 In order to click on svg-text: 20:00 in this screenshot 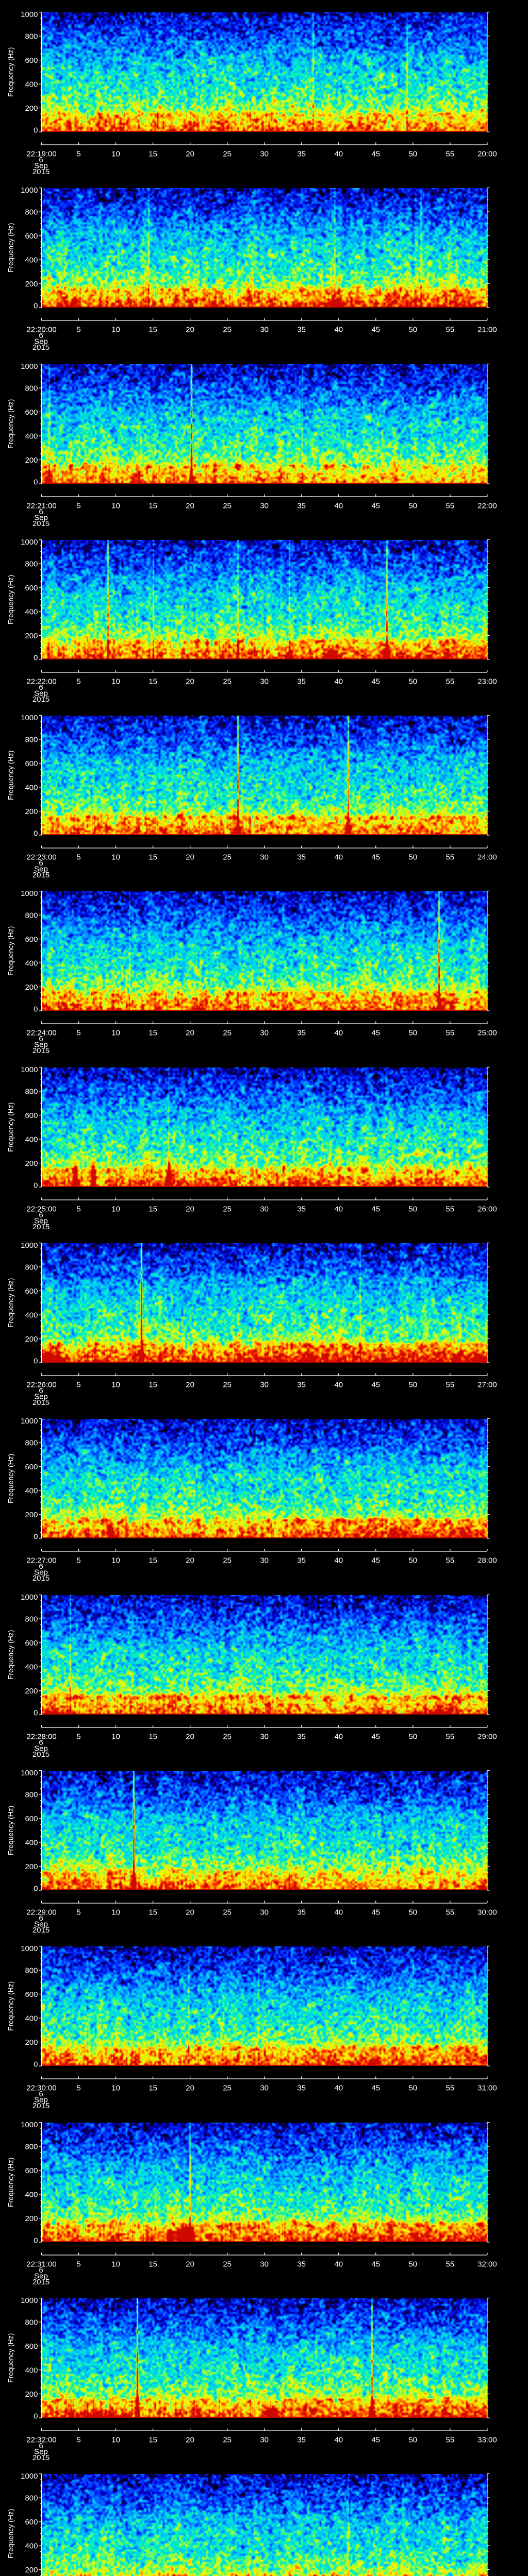, I will do `click(487, 153)`.